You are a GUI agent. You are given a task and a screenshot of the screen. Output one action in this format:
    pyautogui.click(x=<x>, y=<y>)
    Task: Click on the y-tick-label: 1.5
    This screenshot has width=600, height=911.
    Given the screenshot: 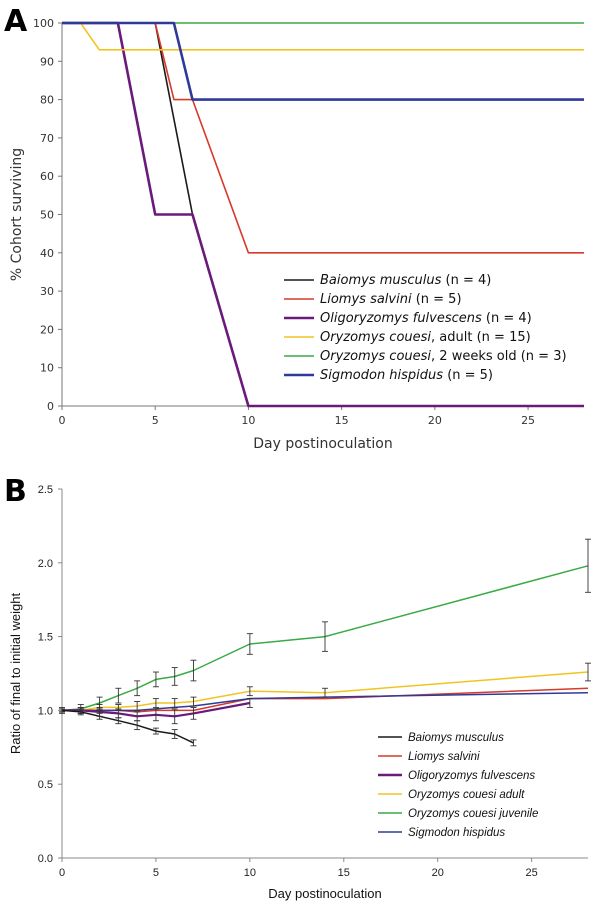 What is the action you would take?
    pyautogui.click(x=45, y=638)
    